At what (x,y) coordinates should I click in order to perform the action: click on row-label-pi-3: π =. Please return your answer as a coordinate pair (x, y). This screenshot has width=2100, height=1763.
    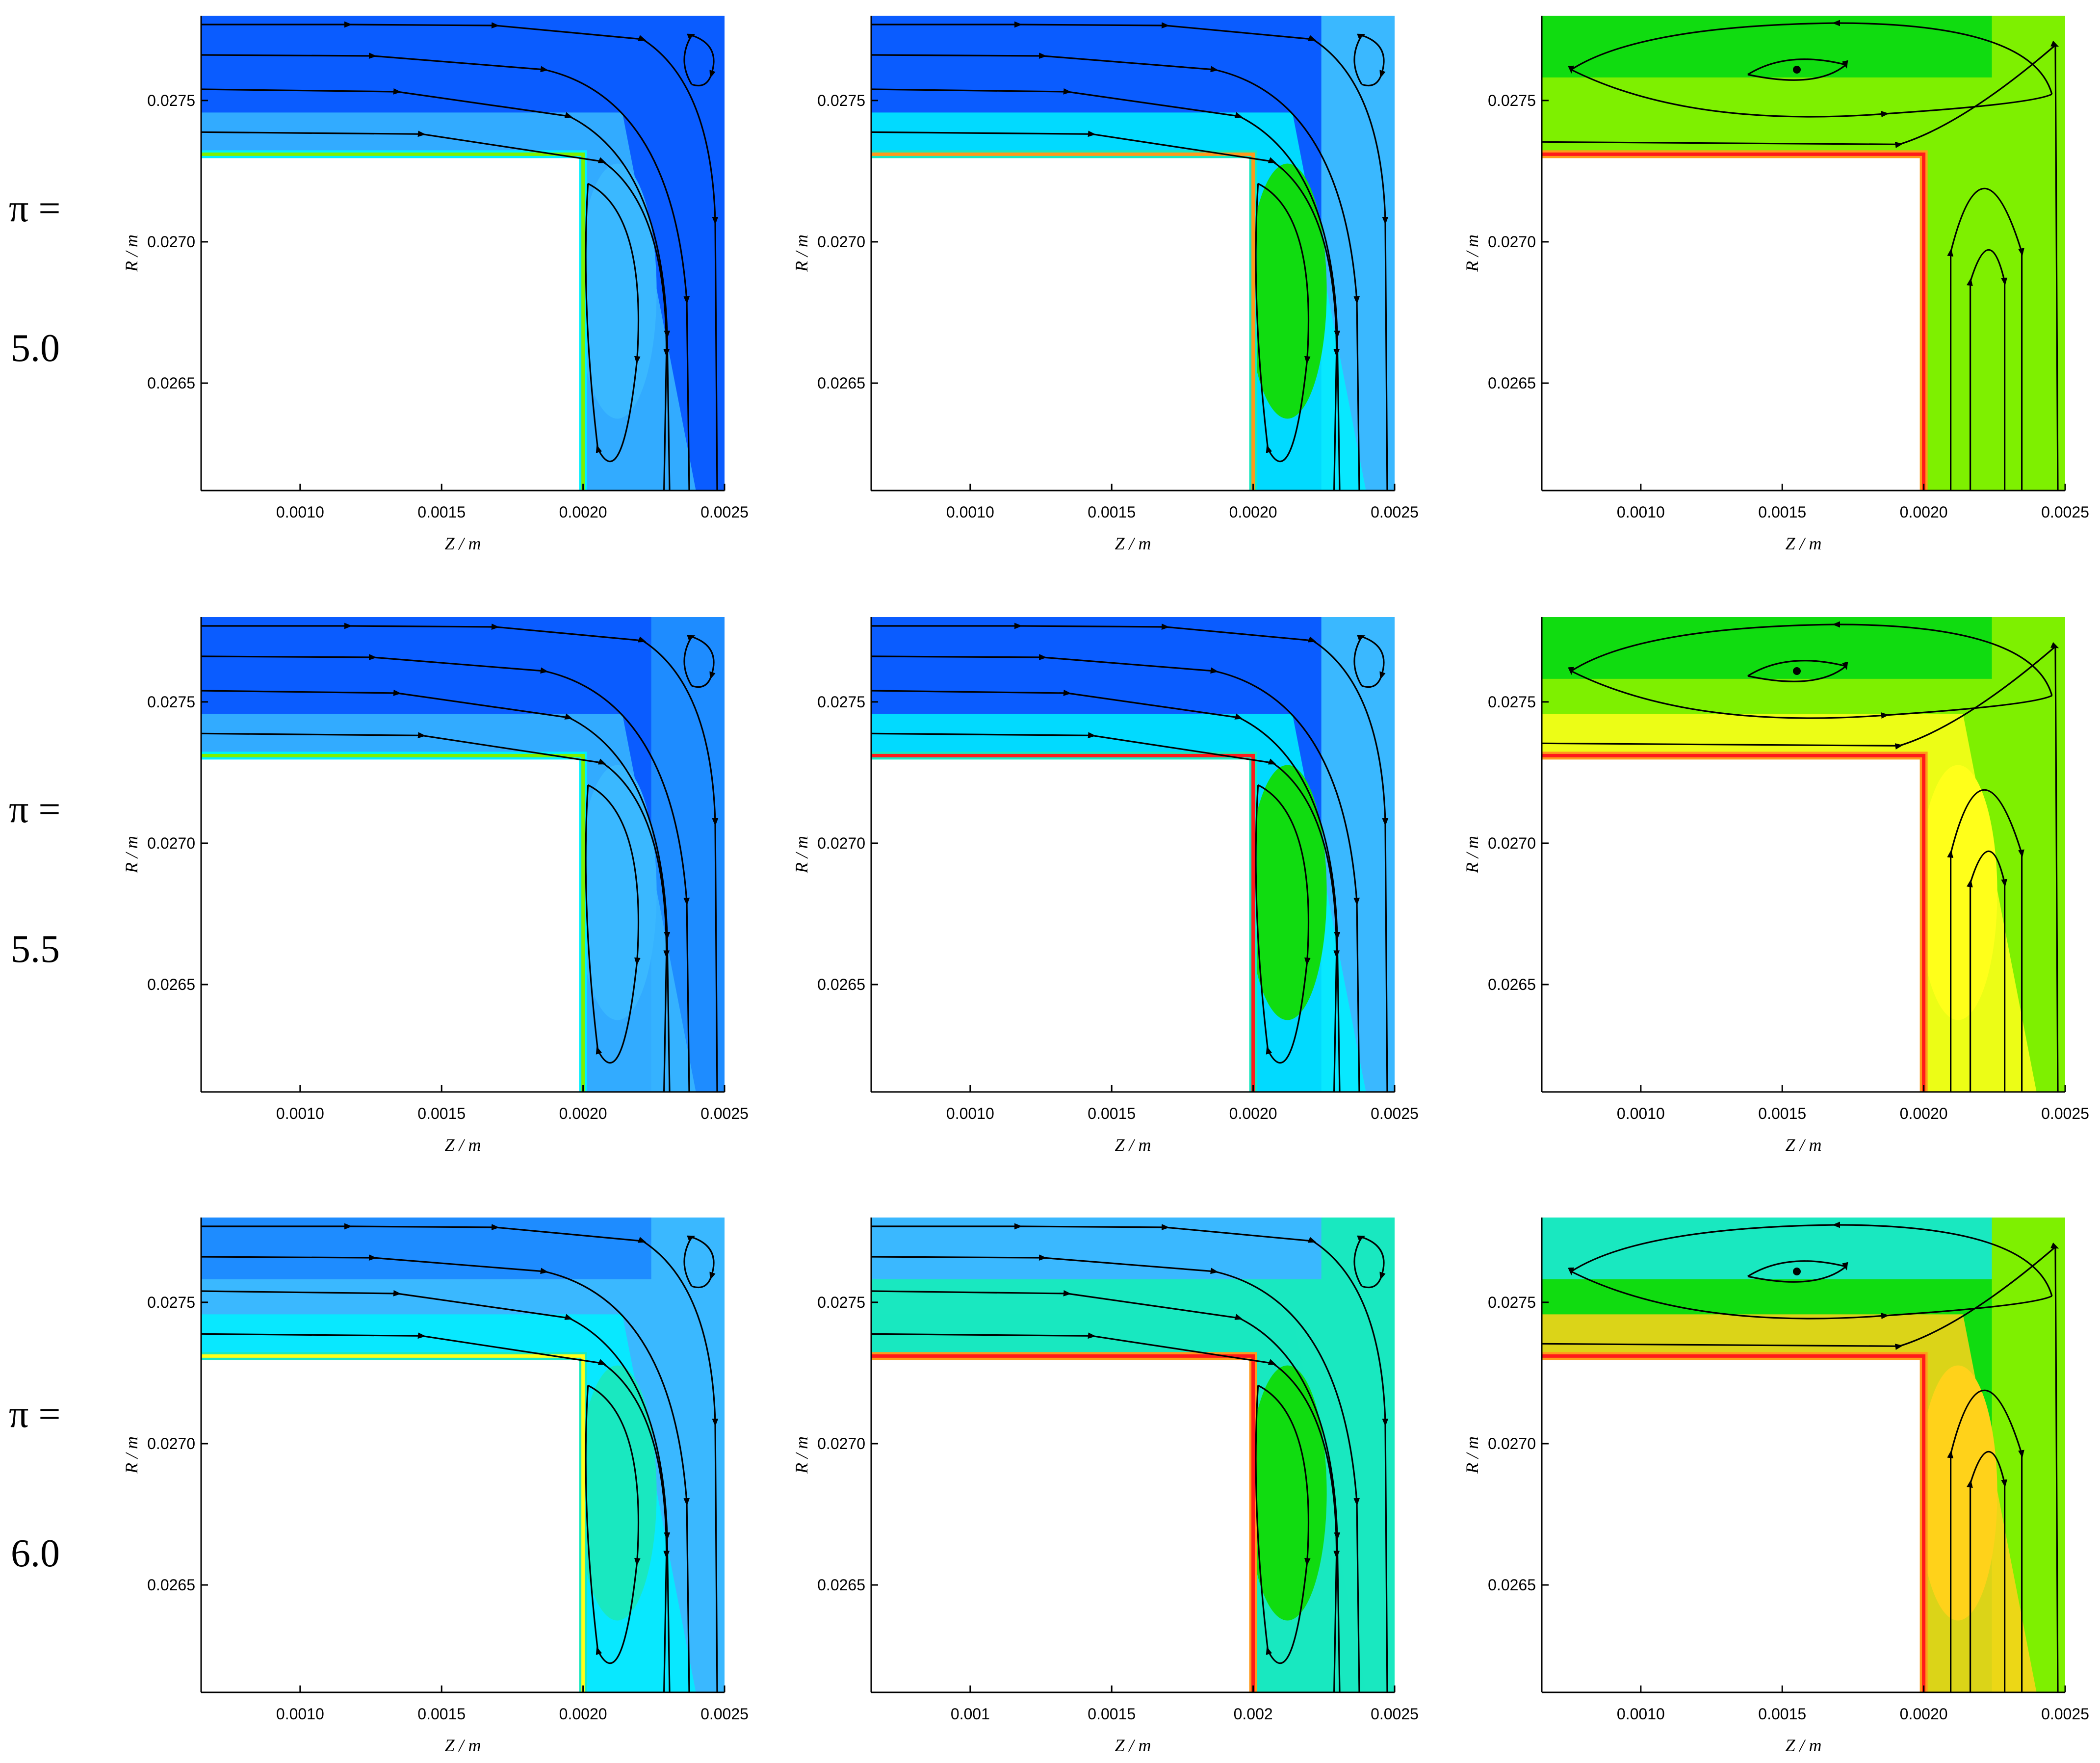
    Looking at the image, I should click on (35, 1415).